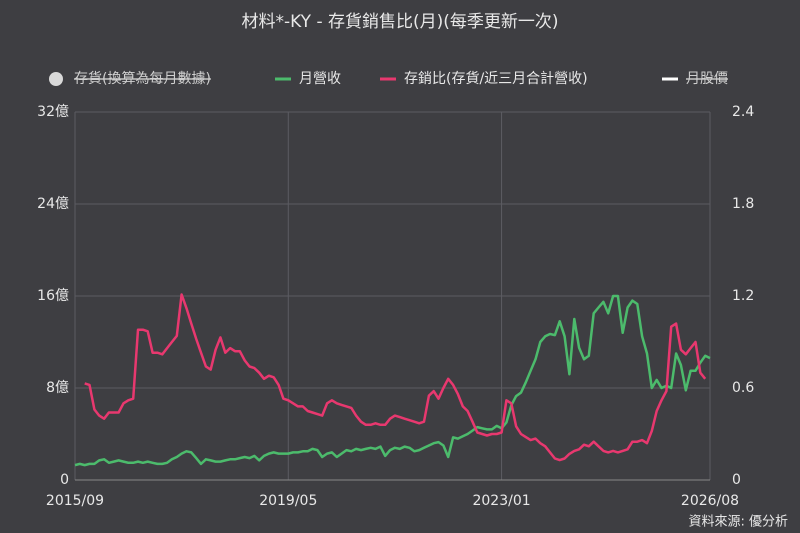  Describe the element at coordinates (142, 78) in the screenshot. I see `legend-label: 存貨(換算為每月數據)` at that location.